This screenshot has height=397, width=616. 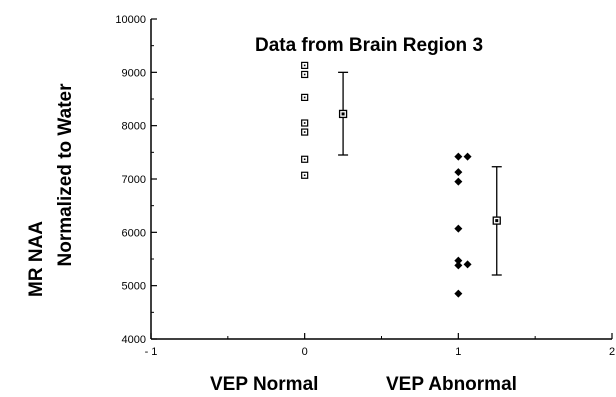 What do you see at coordinates (134, 233) in the screenshot?
I see `y-tick-label: 6000` at bounding box center [134, 233].